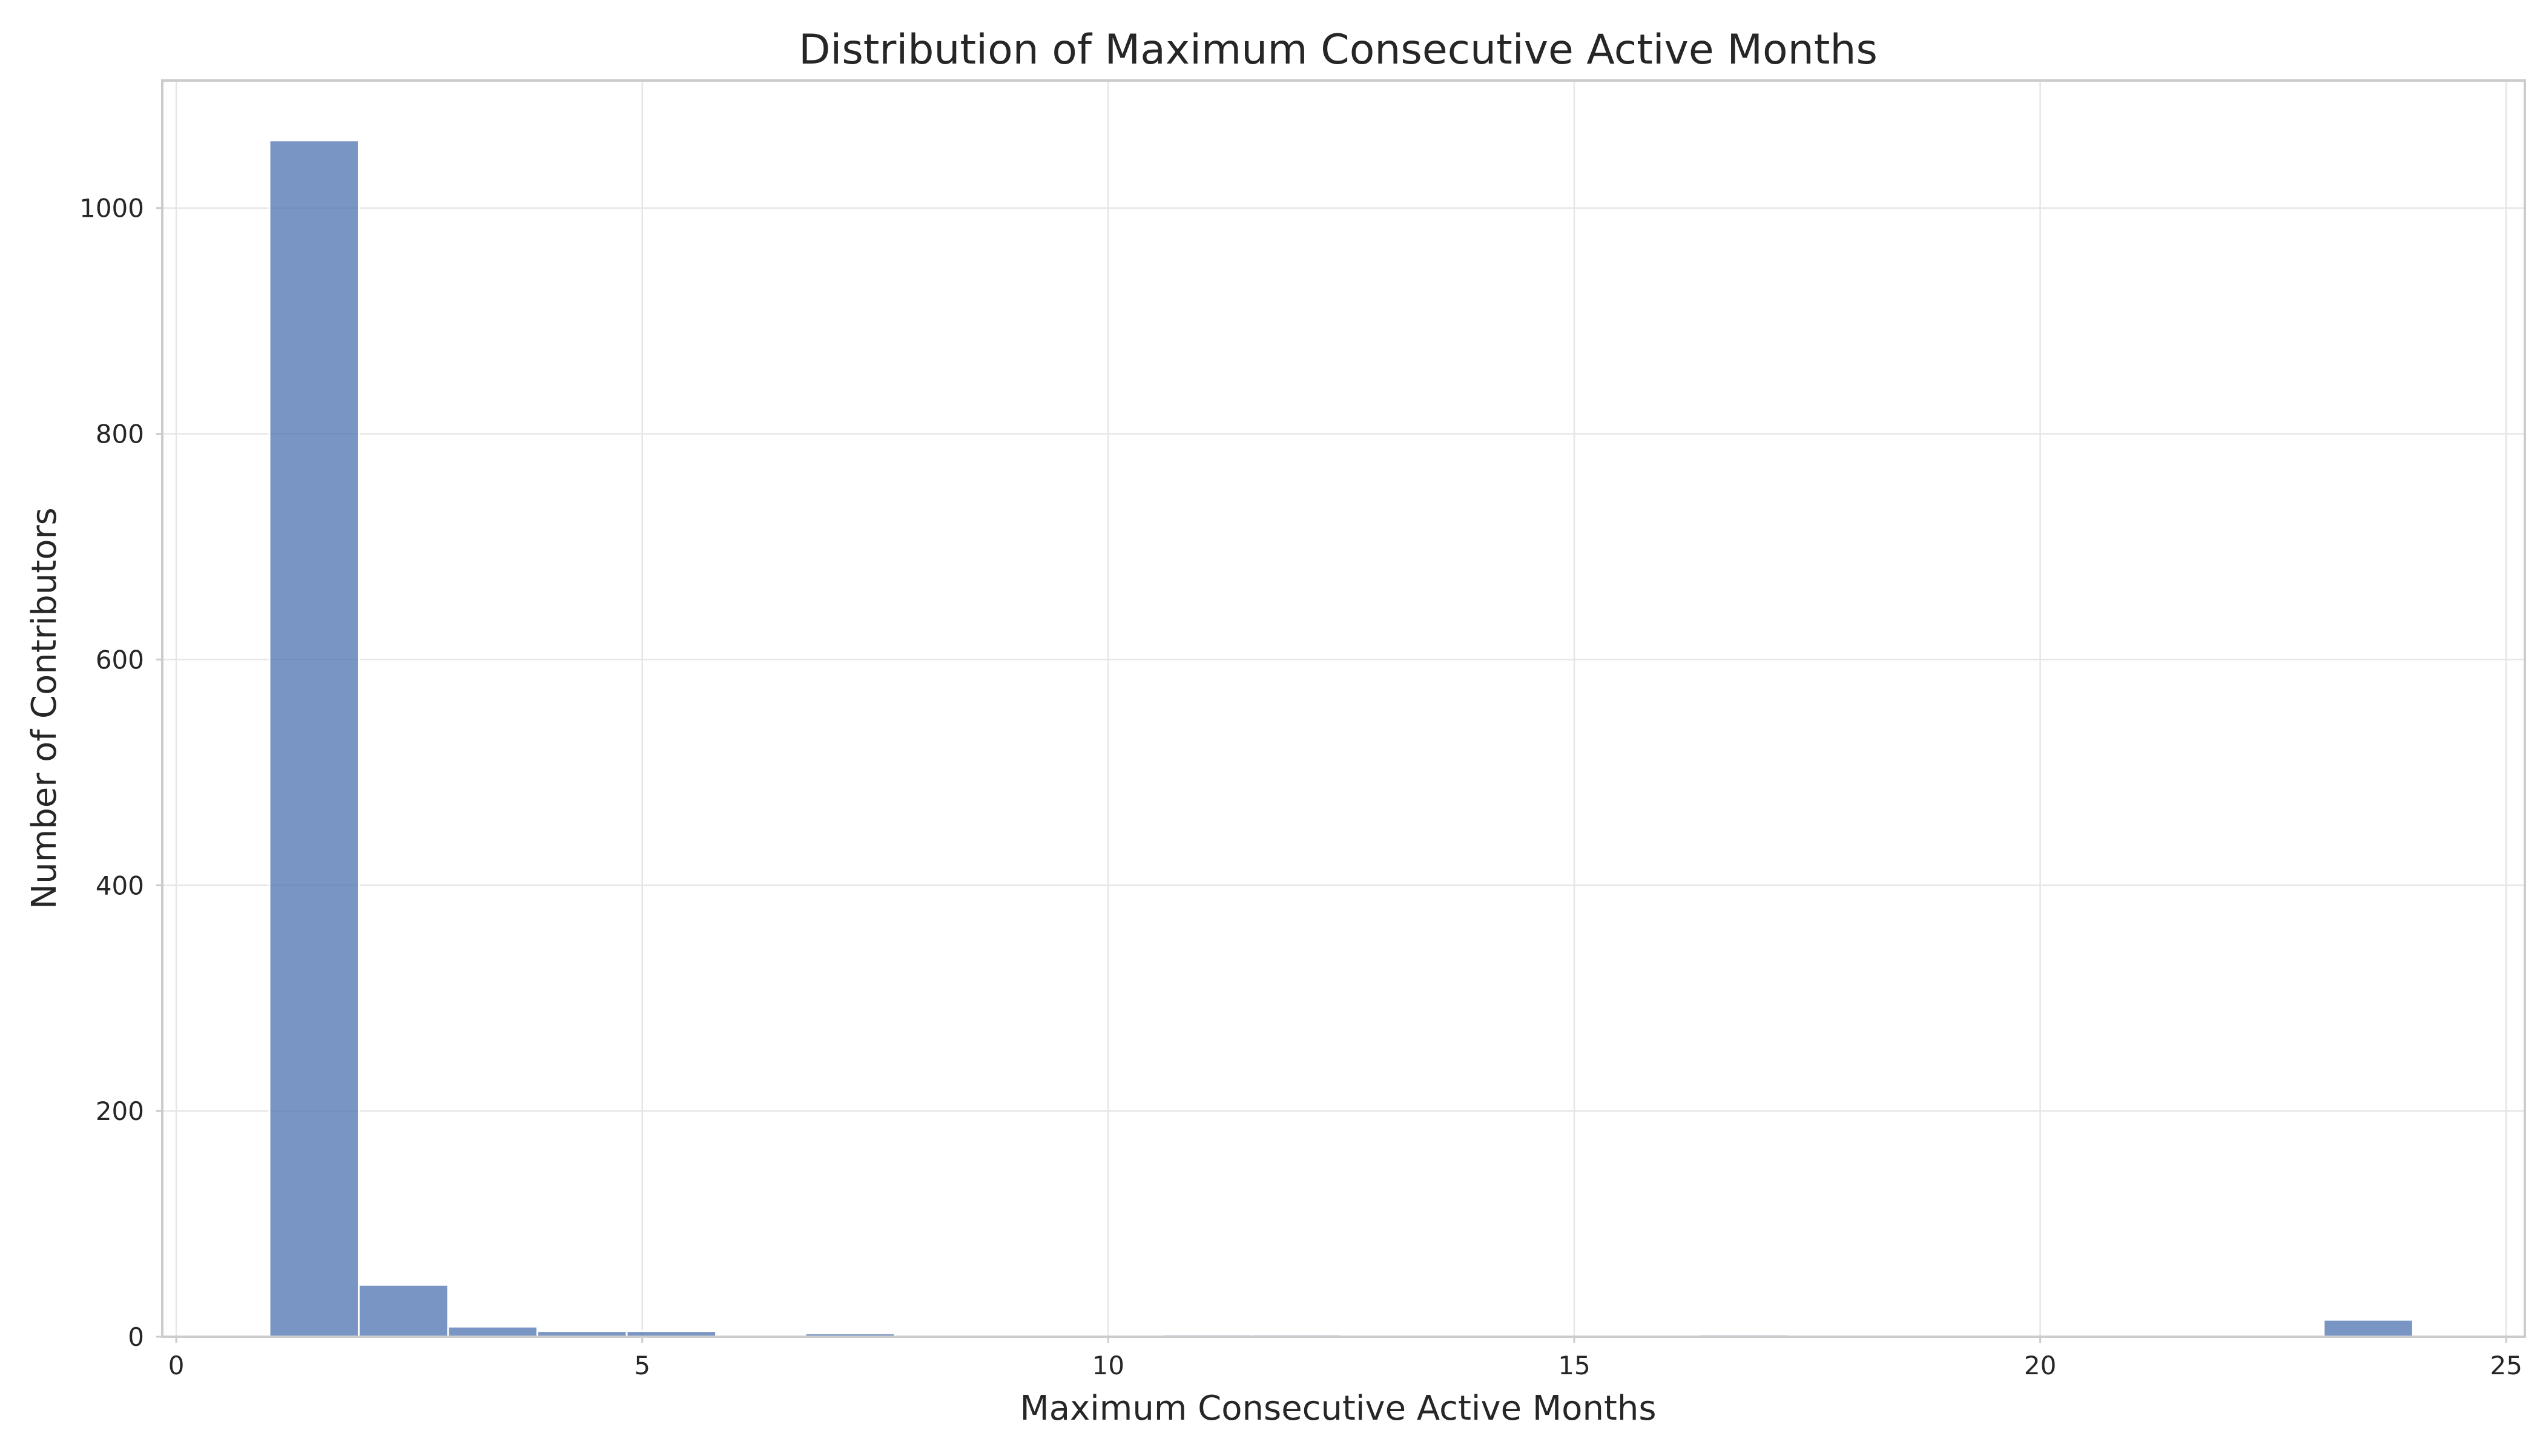 The image size is (2543, 1456). Describe the element at coordinates (120, 659) in the screenshot. I see `y-tick-label: 600` at that location.